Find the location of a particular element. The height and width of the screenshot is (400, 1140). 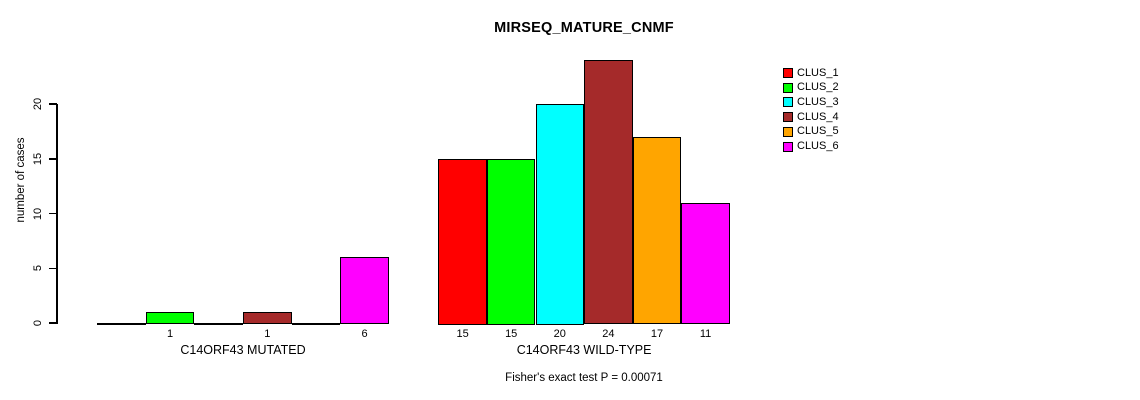

y-tick-label: 15 is located at coordinates (38, 158).